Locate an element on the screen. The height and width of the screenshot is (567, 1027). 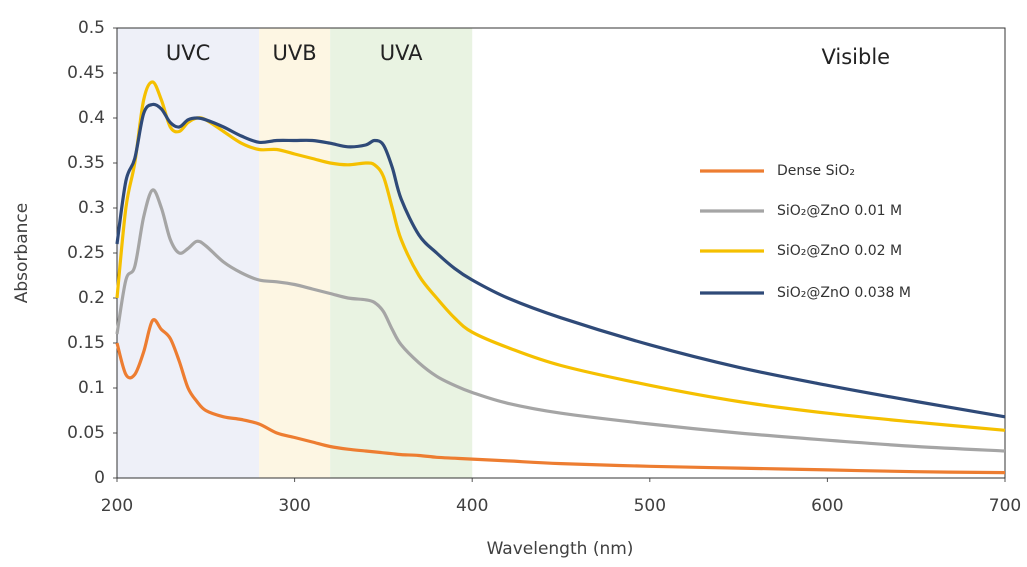
x-tick-label: 500 is located at coordinates (650, 506).